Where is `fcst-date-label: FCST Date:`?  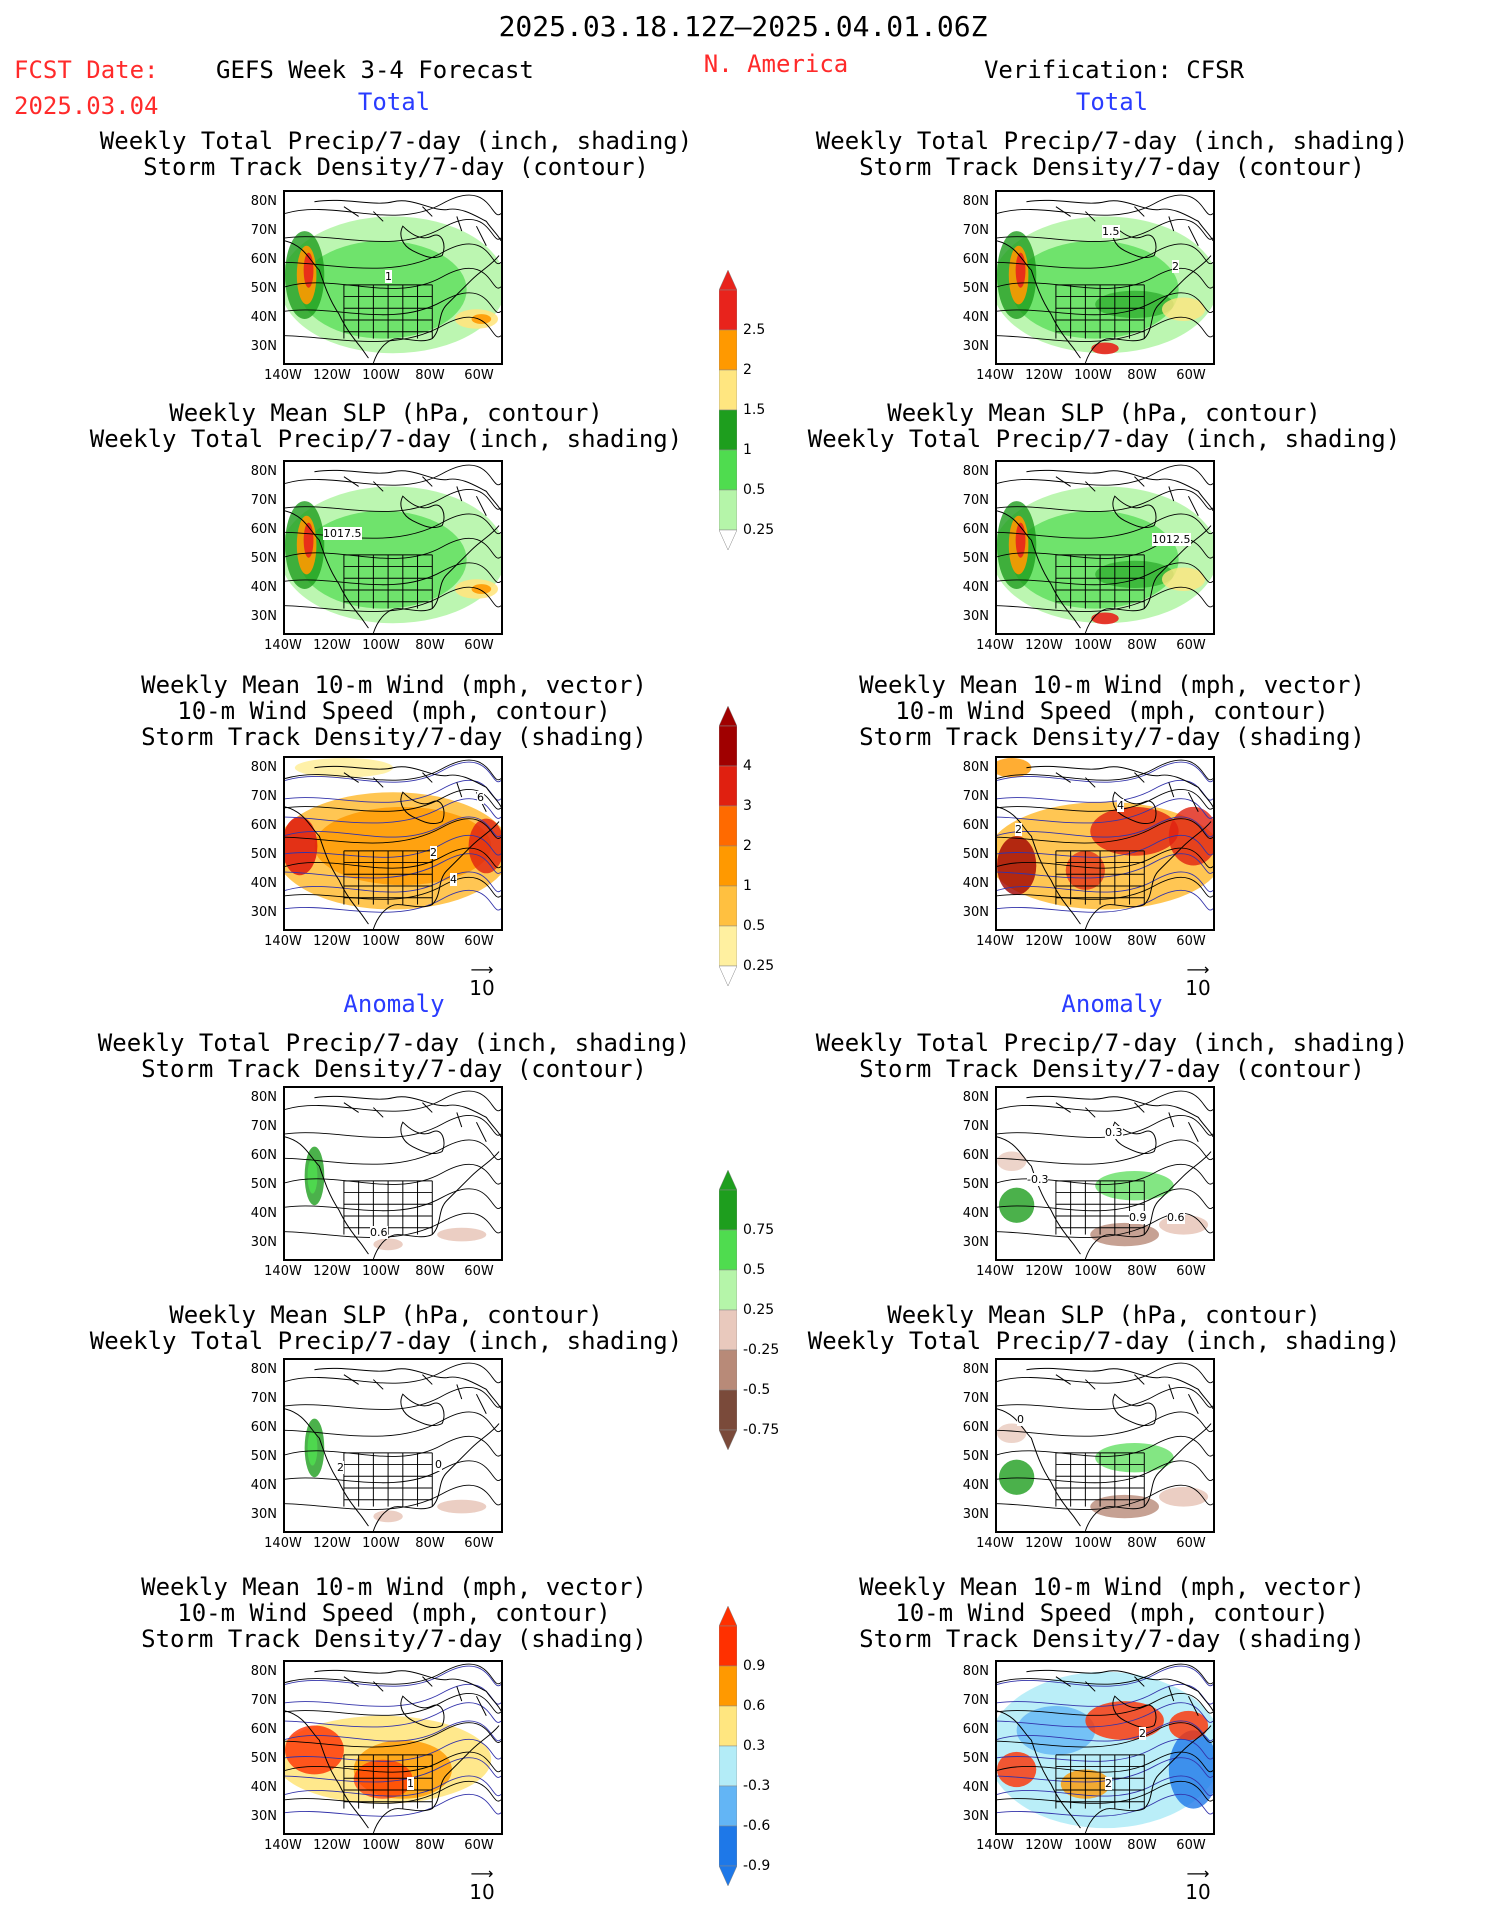
fcst-date-label: FCST Date: is located at coordinates (86, 70).